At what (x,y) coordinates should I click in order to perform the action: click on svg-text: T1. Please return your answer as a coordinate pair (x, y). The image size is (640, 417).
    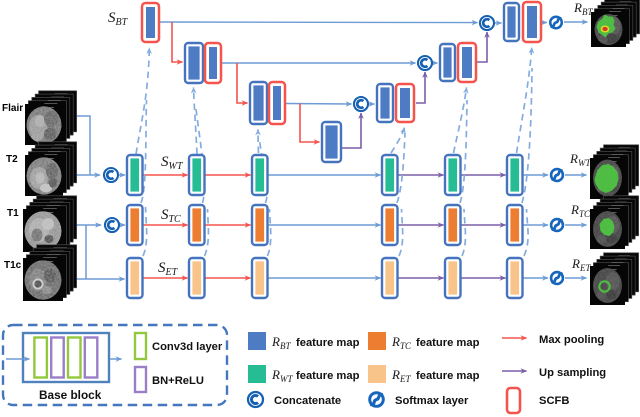
    Looking at the image, I should click on (13, 213).